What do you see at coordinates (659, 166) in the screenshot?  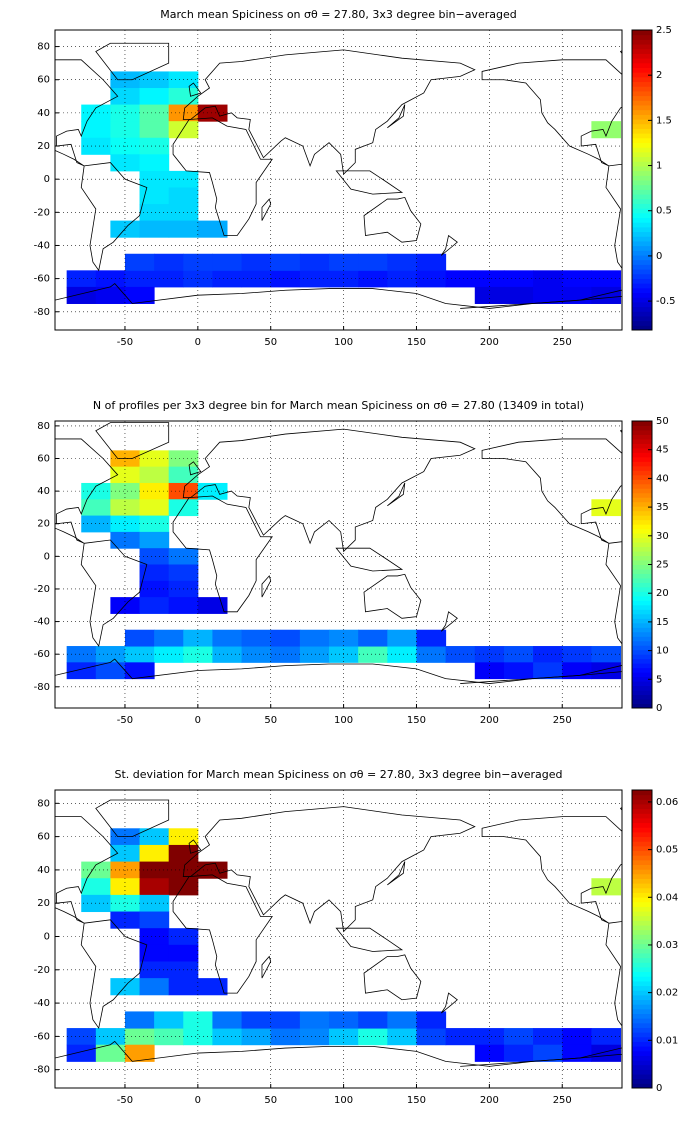 I see `colorbar-tick-label: 1` at bounding box center [659, 166].